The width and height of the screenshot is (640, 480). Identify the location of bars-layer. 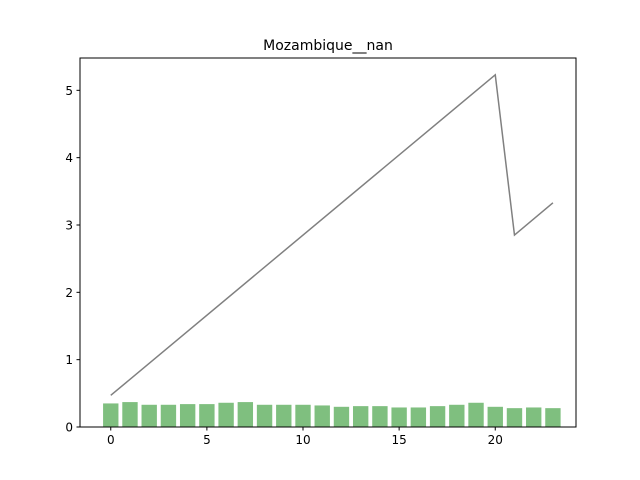
(332, 414).